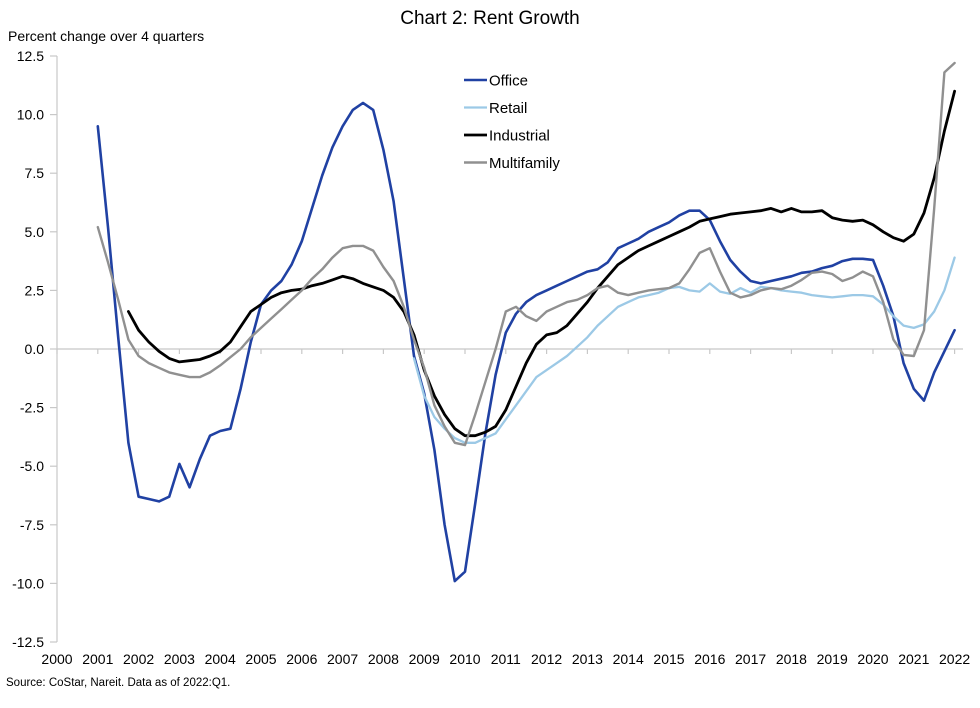 This screenshot has width=980, height=708. Describe the element at coordinates (35, 290) in the screenshot. I see `y-tick-label: 2.5` at that location.